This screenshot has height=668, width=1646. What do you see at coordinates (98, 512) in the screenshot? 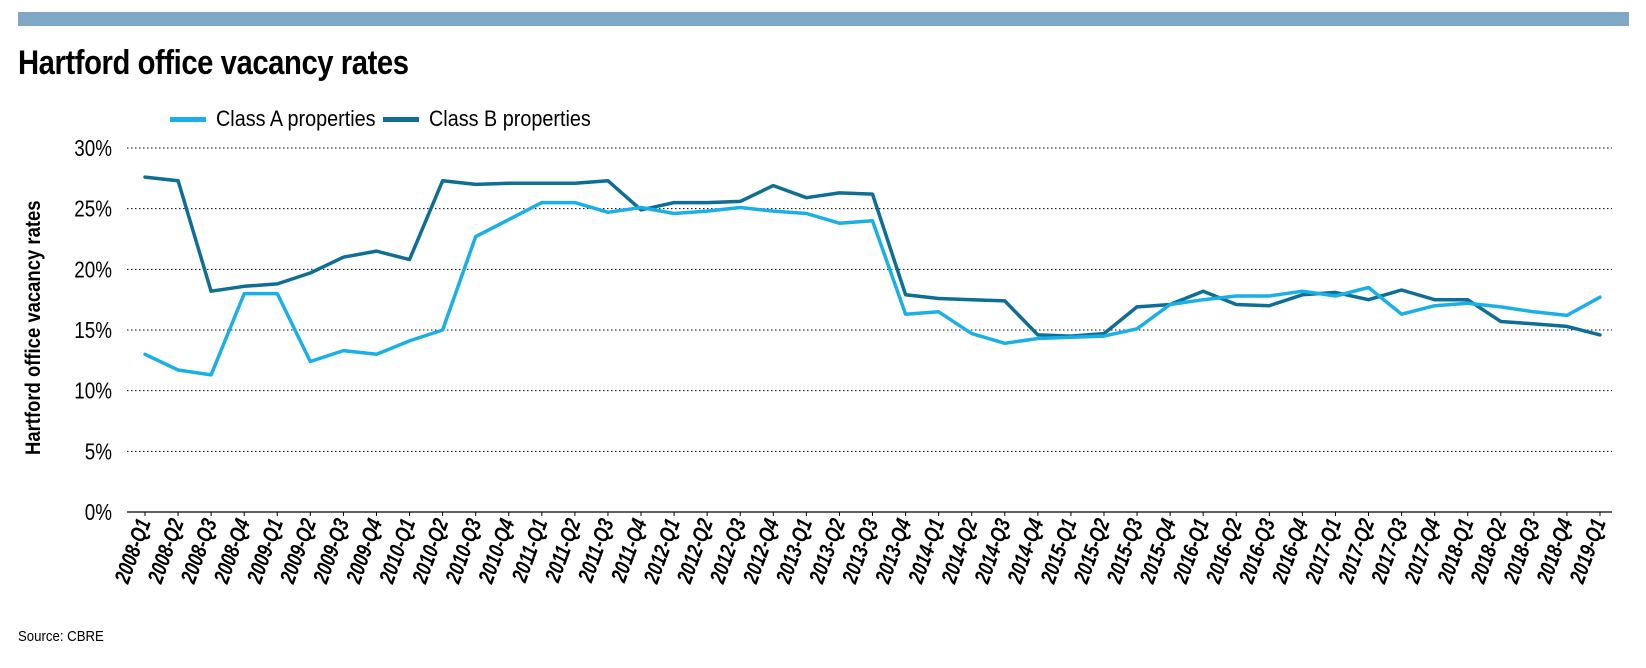
I see `y-tick-label: 0%` at bounding box center [98, 512].